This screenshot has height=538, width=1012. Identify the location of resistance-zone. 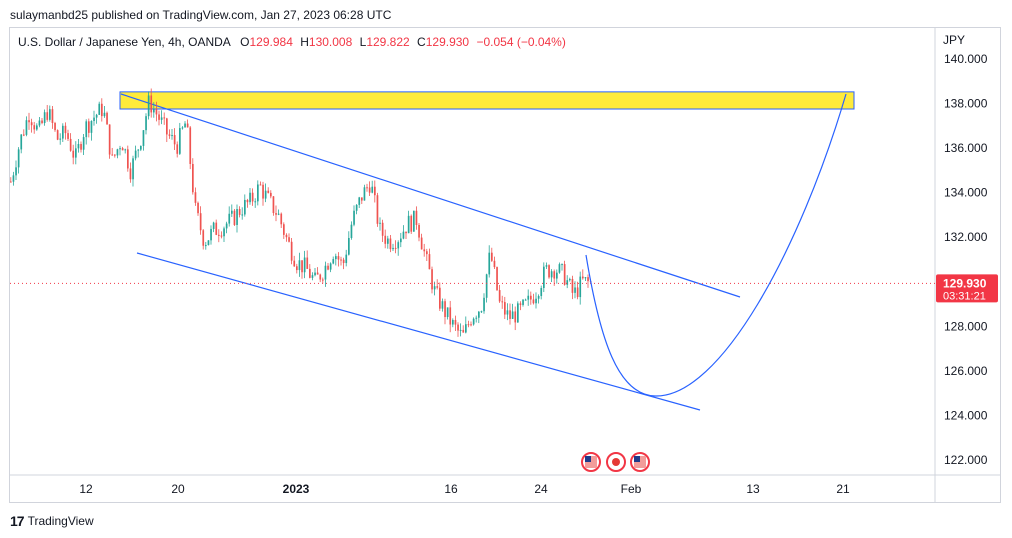
(487, 100).